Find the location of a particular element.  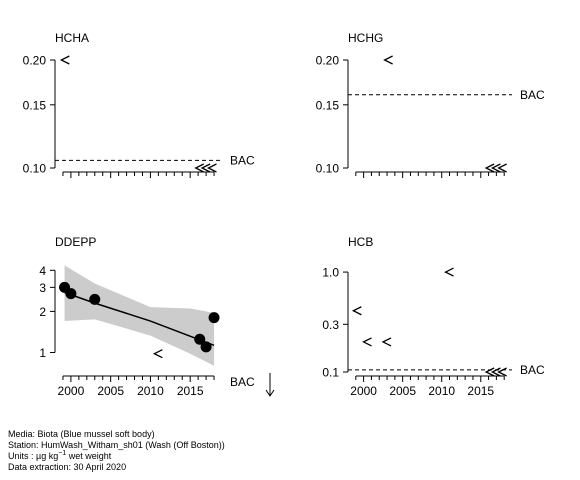

y-tick-label: 4 is located at coordinates (42, 271).